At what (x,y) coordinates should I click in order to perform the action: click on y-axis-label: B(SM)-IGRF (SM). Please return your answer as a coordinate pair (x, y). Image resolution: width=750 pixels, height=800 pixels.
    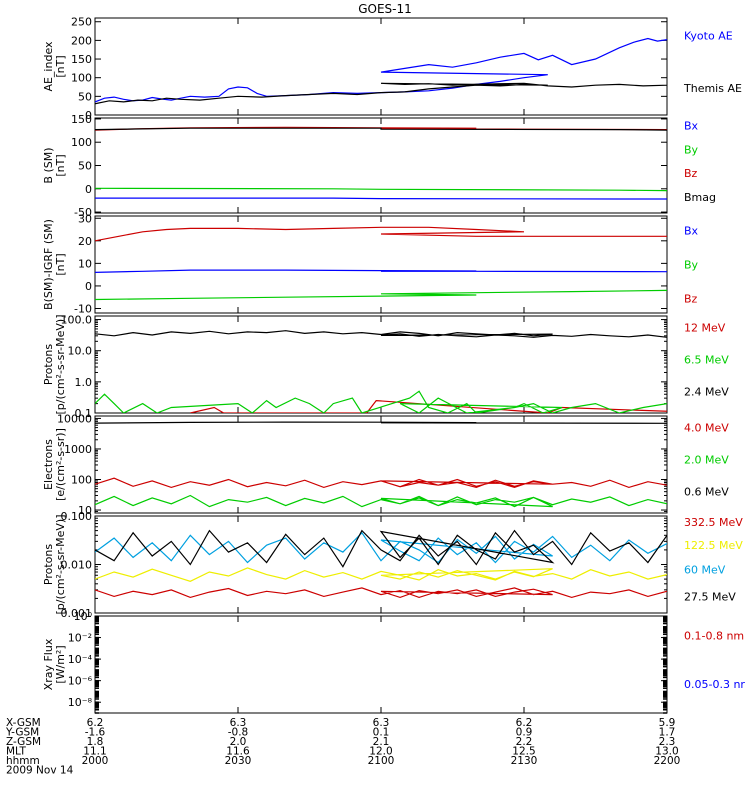
    Looking at the image, I should click on (48, 264).